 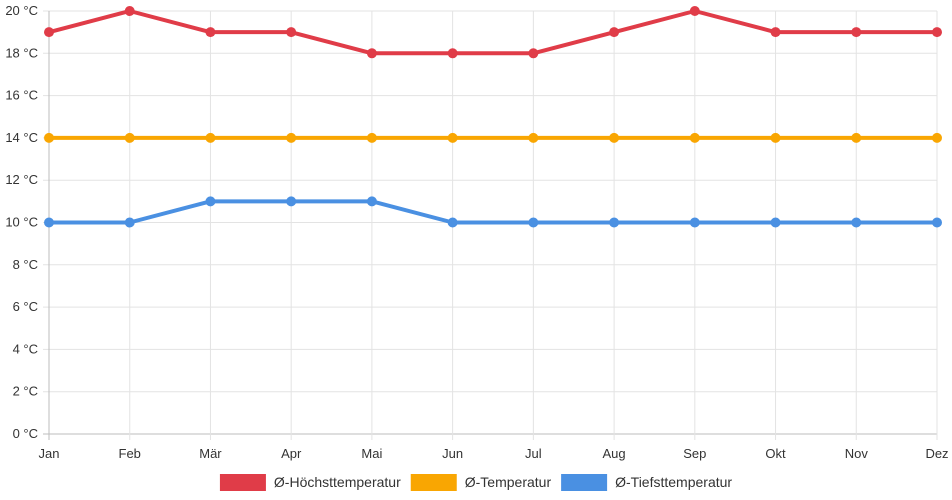 I want to click on y-tick-label: 6 °C, so click(x=25, y=306).